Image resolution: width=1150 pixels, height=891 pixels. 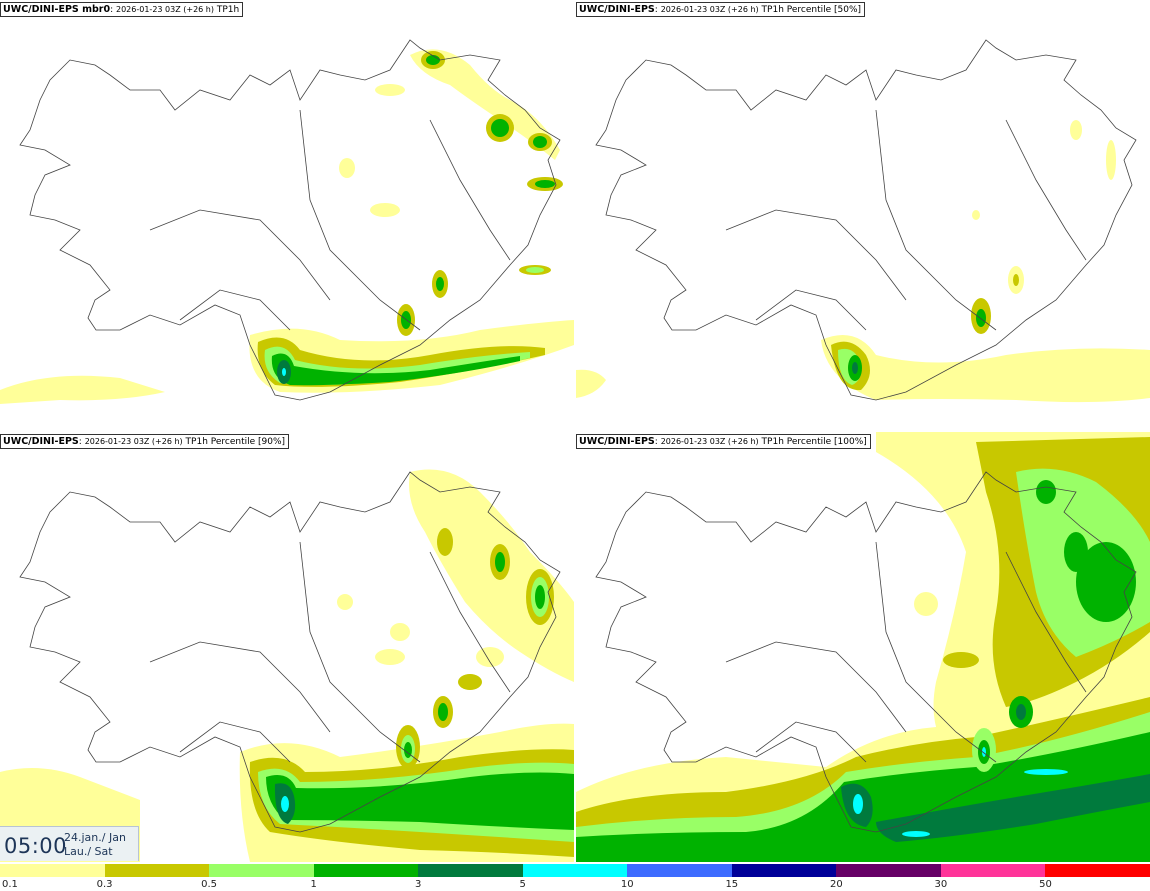 I want to click on legend-tick-label: 5, so click(x=522, y=884).